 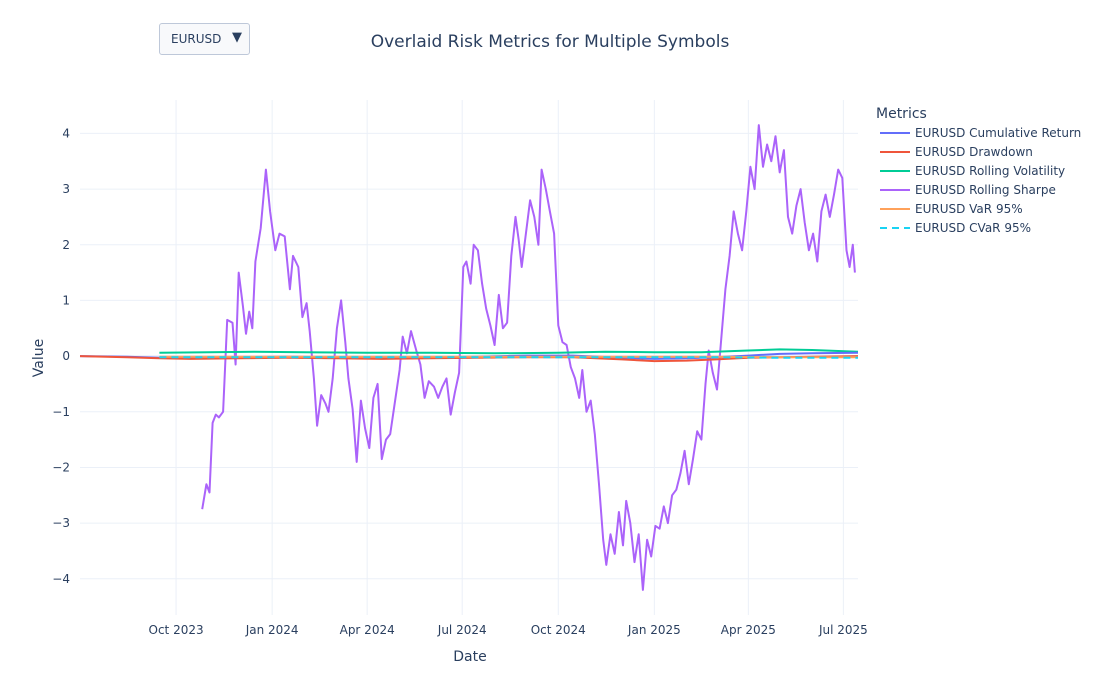 I want to click on legend-label: EURUSD VaR 95%, so click(x=969, y=209).